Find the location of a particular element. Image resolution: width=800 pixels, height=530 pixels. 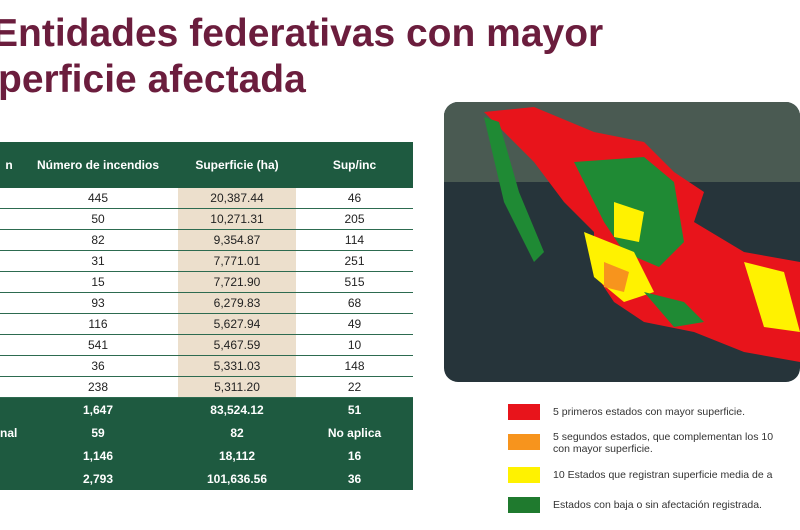

table-row: 445 20,387.44 46 is located at coordinates (206, 198).